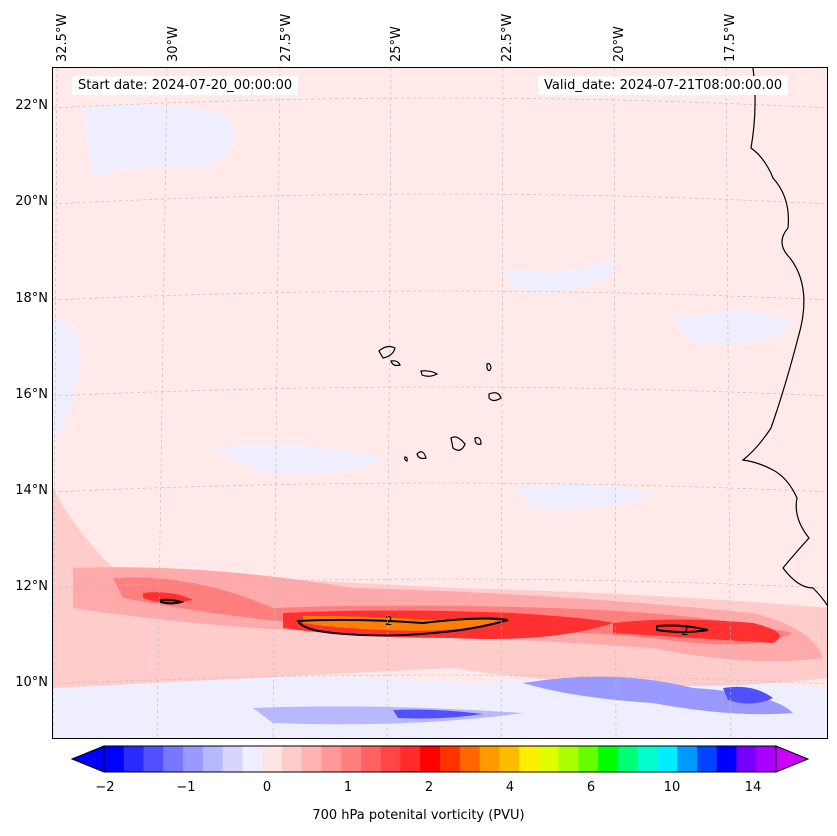 Image resolution: width=837 pixels, height=836 pixels. I want to click on lon-label: 32.5°W, so click(62, 37).